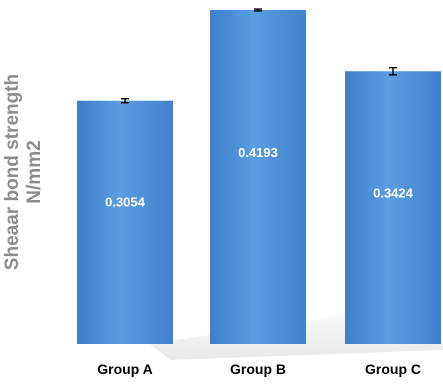 Image resolution: width=443 pixels, height=392 pixels. Describe the element at coordinates (258, 152) in the screenshot. I see `data-label-2: 0.4193` at that location.